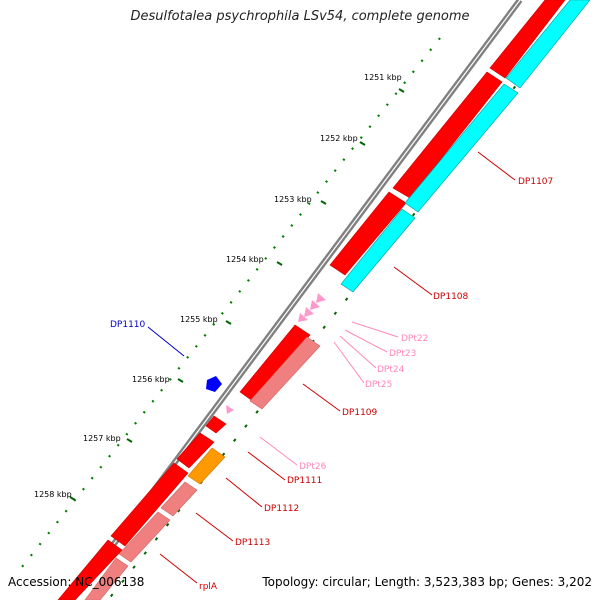  I want to click on label-dp1111: DP1111, so click(304, 481).